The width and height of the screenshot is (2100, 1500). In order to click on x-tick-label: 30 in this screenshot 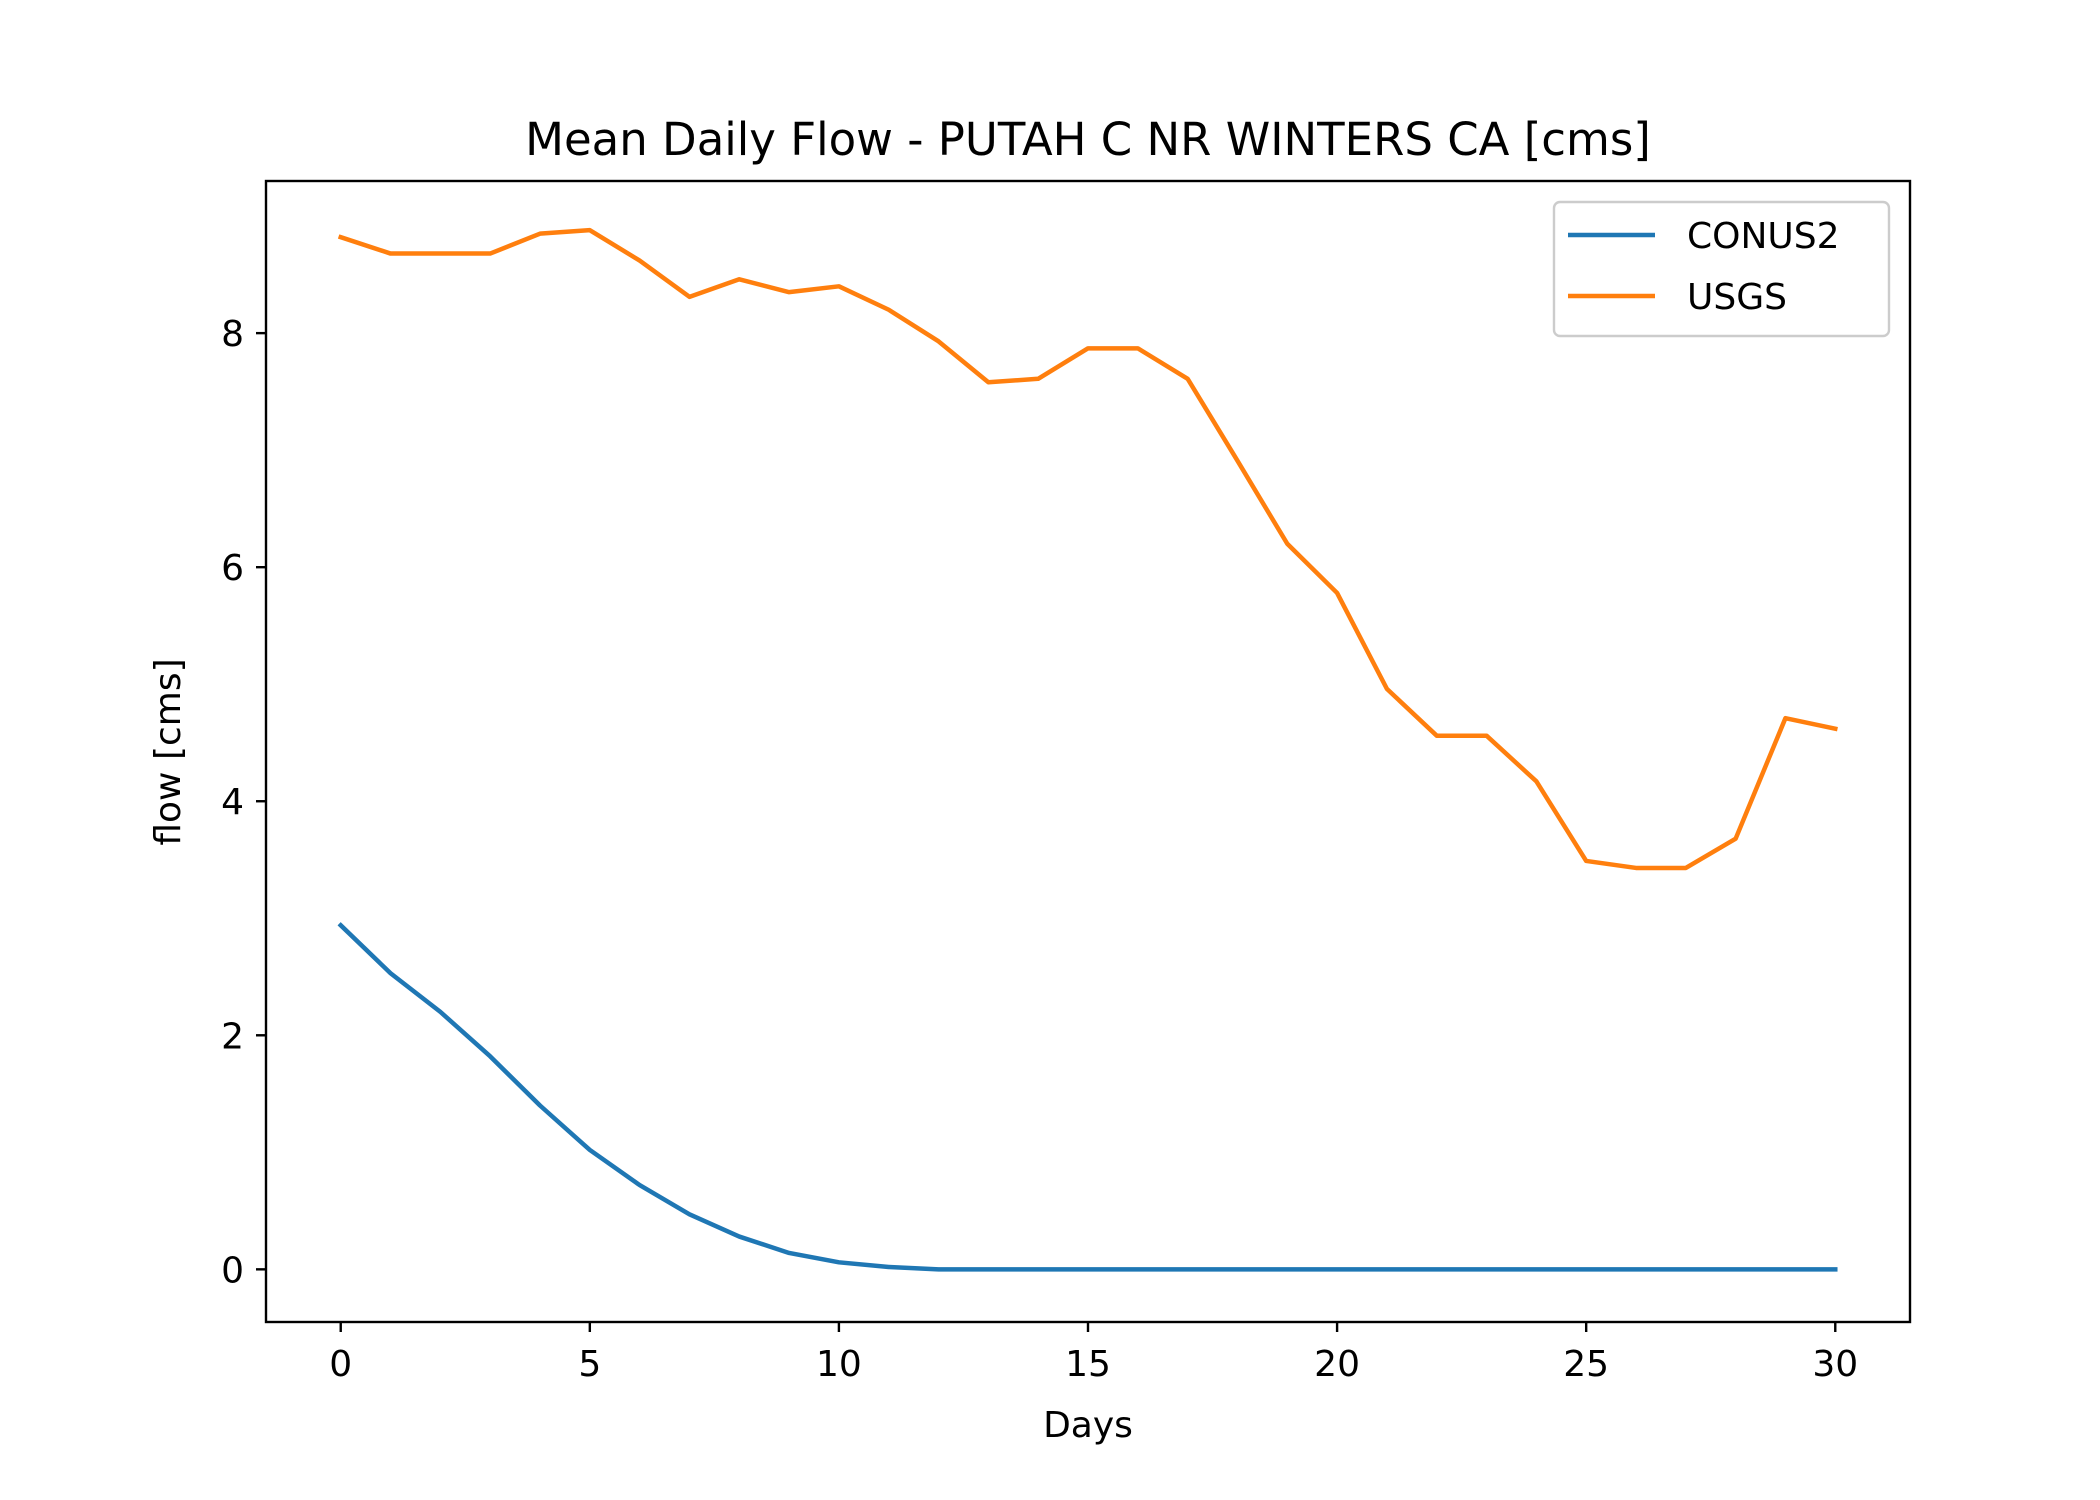, I will do `click(1835, 1364)`.